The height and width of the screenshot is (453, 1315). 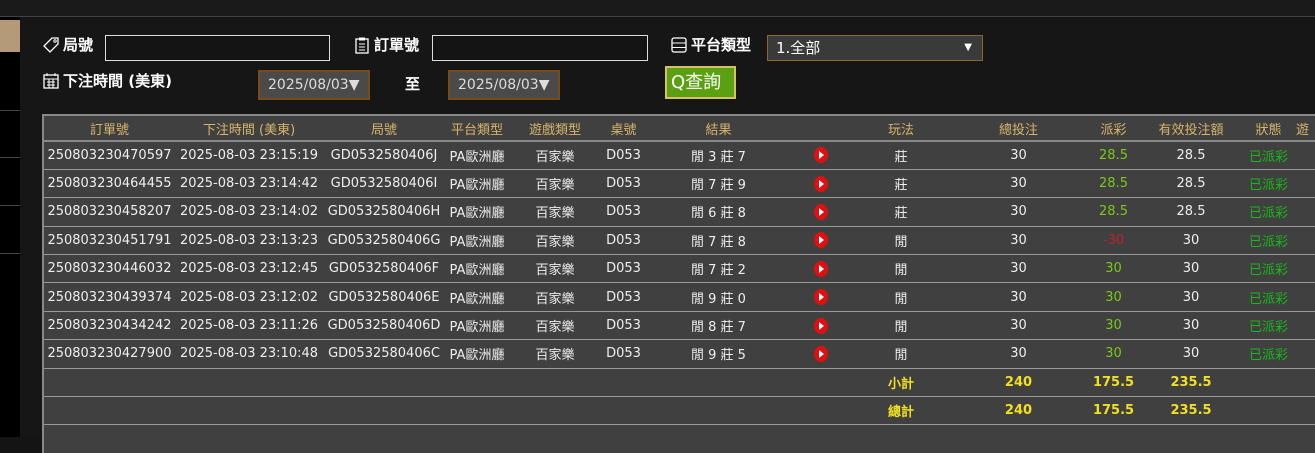 I want to click on search-icon: Q, so click(x=678, y=82).